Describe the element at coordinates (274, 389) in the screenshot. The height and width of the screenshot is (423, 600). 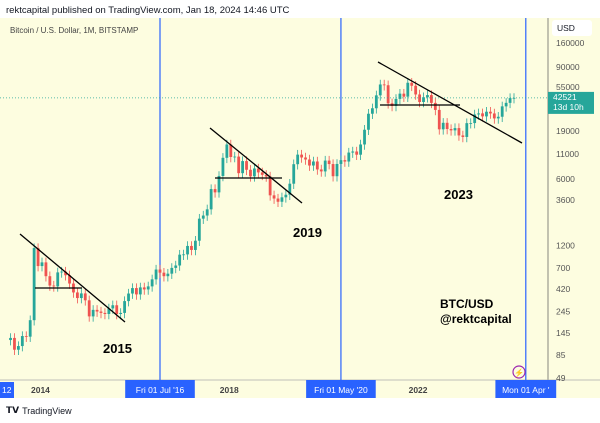
I see `time-axis` at that location.